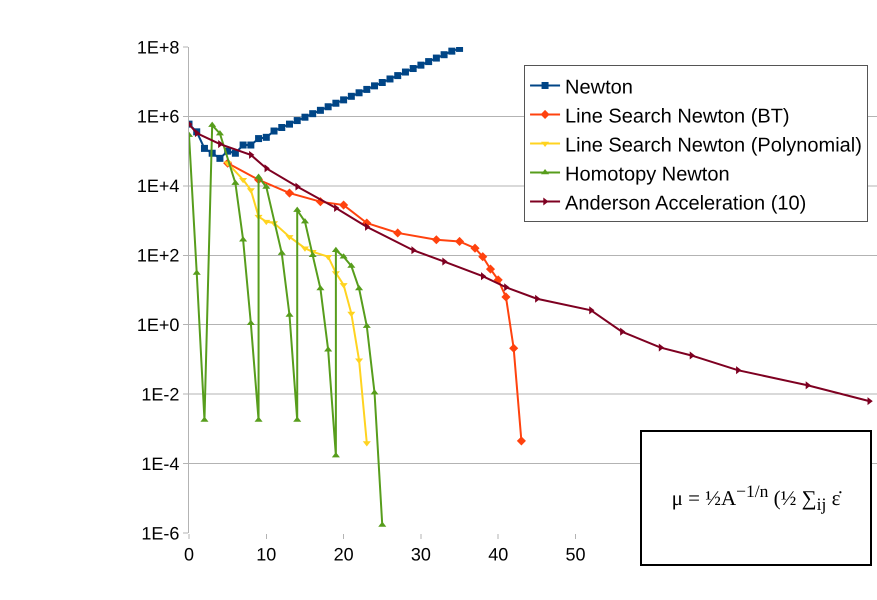  Describe the element at coordinates (677, 116) in the screenshot. I see `legend-label: Line Search Newton (BT)` at that location.